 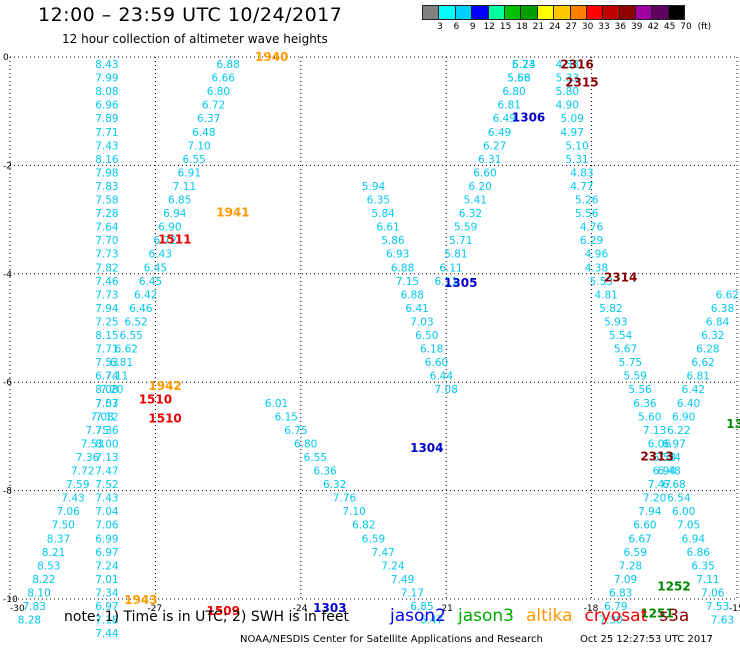 What do you see at coordinates (649, 417) in the screenshot?
I see `swh-value: 5.60` at bounding box center [649, 417].